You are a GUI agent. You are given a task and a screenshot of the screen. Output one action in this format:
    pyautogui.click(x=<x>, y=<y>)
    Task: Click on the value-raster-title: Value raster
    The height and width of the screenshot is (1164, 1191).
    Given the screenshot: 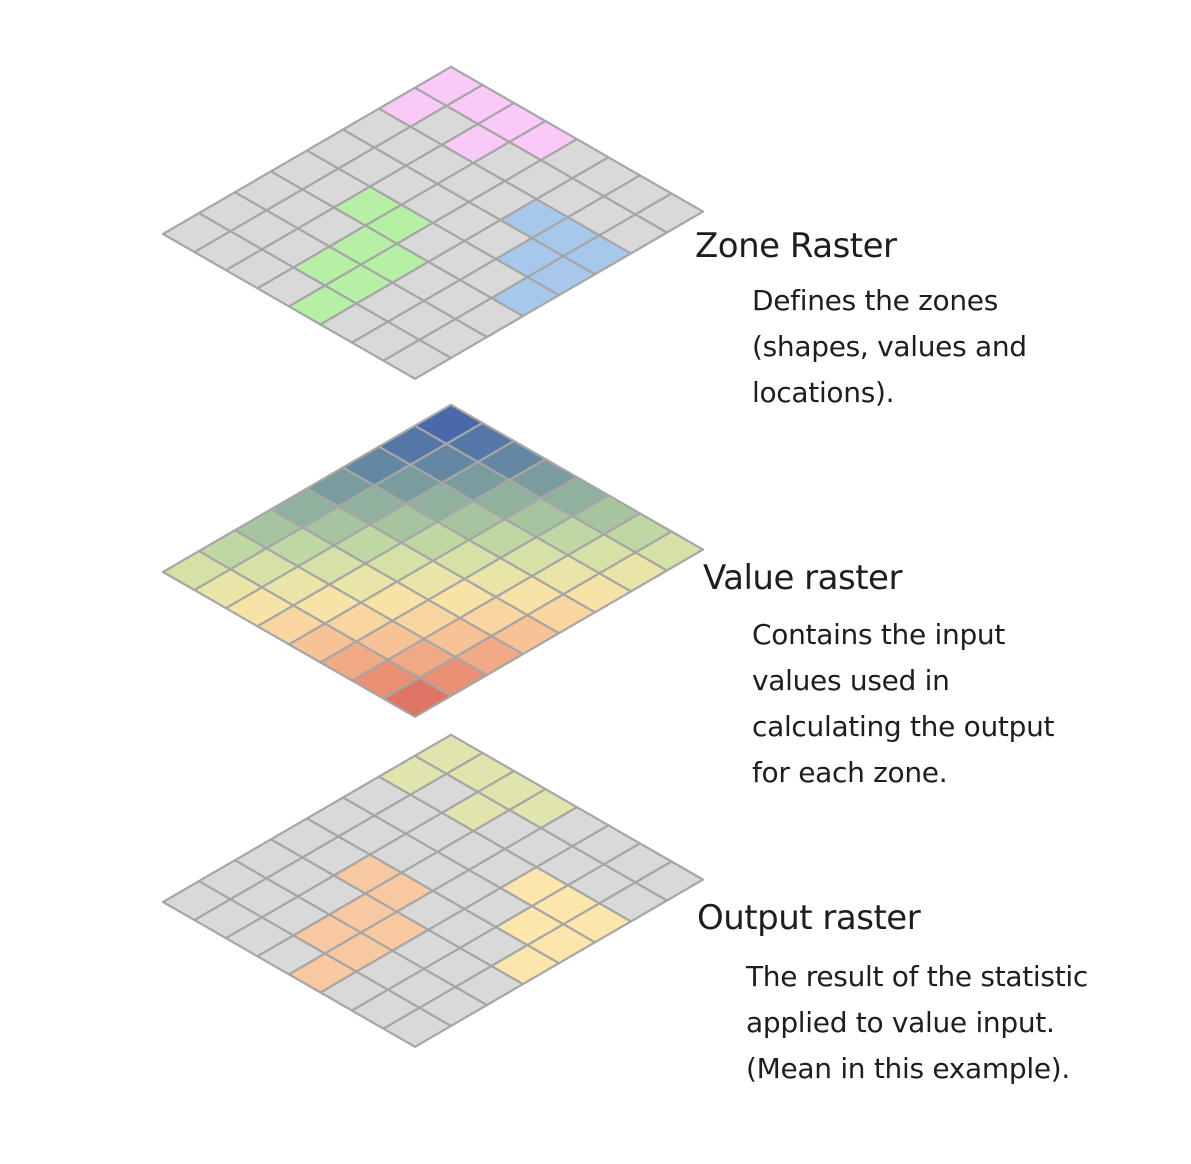 What is the action you would take?
    pyautogui.click(x=802, y=578)
    